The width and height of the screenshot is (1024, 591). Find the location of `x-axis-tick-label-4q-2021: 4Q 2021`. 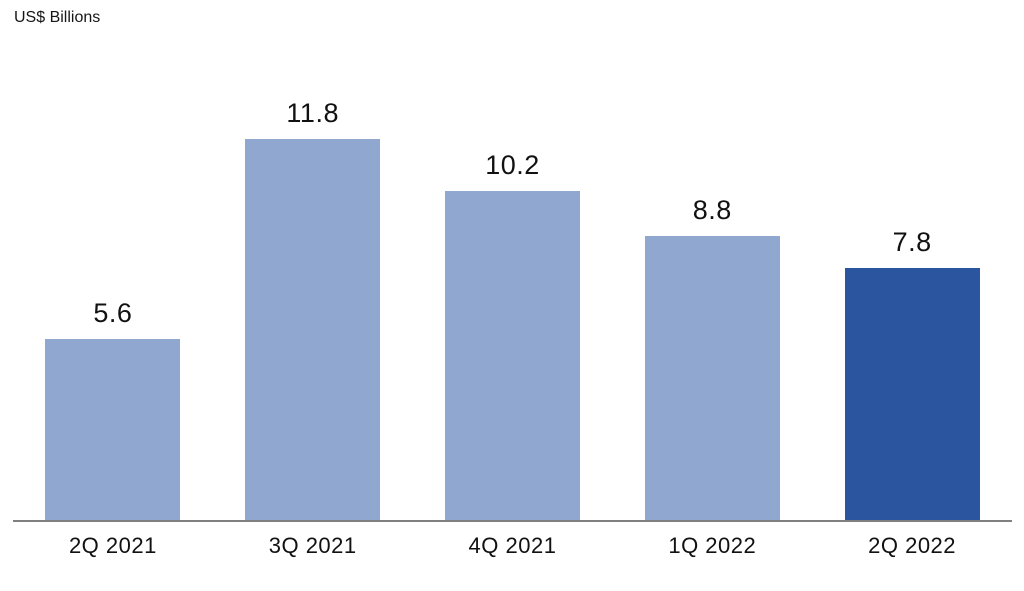

x-axis-tick-label-4q-2021: 4Q 2021 is located at coordinates (512, 545).